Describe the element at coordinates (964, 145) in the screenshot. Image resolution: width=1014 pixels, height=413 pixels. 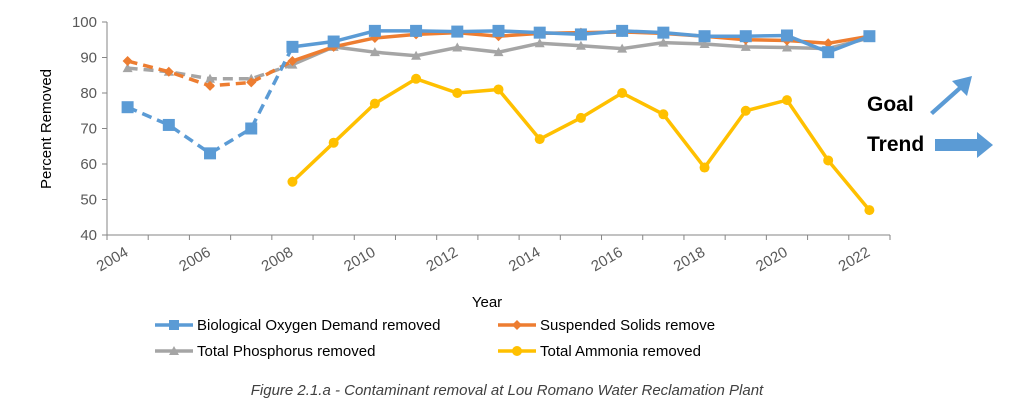
I see `trend-arrow-icon` at that location.